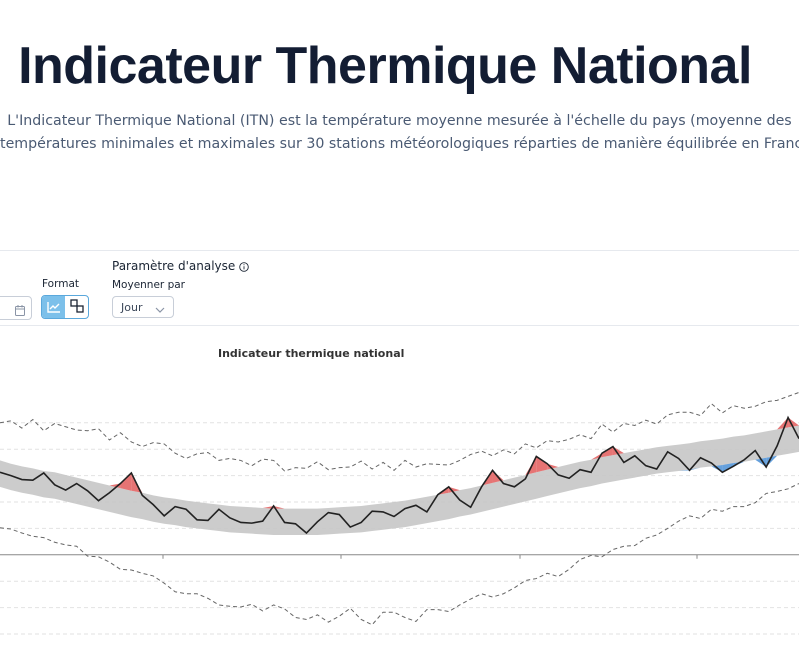  What do you see at coordinates (61, 284) in the screenshot?
I see `format-label: Format` at bounding box center [61, 284].